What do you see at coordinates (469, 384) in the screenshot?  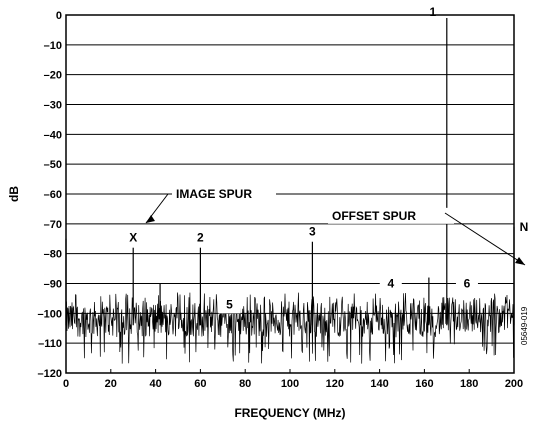 I see `x-tick-label: 180` at bounding box center [469, 384].